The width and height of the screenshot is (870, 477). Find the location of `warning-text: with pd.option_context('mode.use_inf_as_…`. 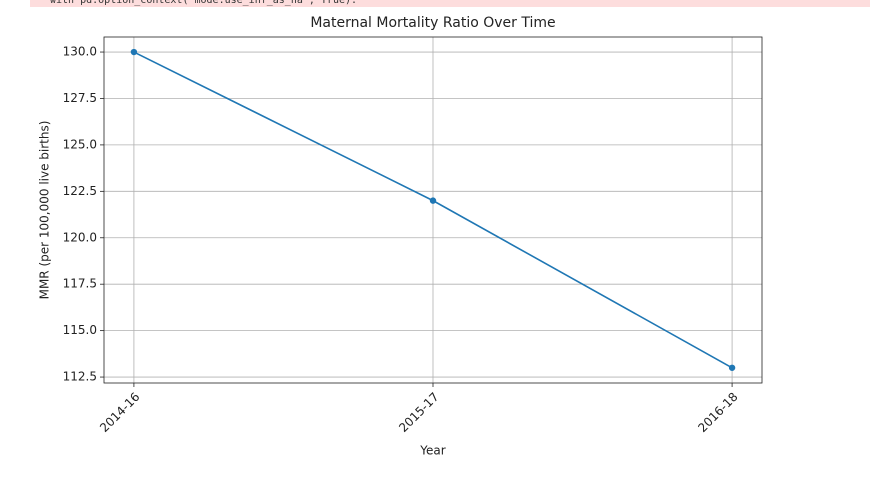

warning-text: with pd.option_context('mode.use_inf_as_… is located at coordinates (203, 3).